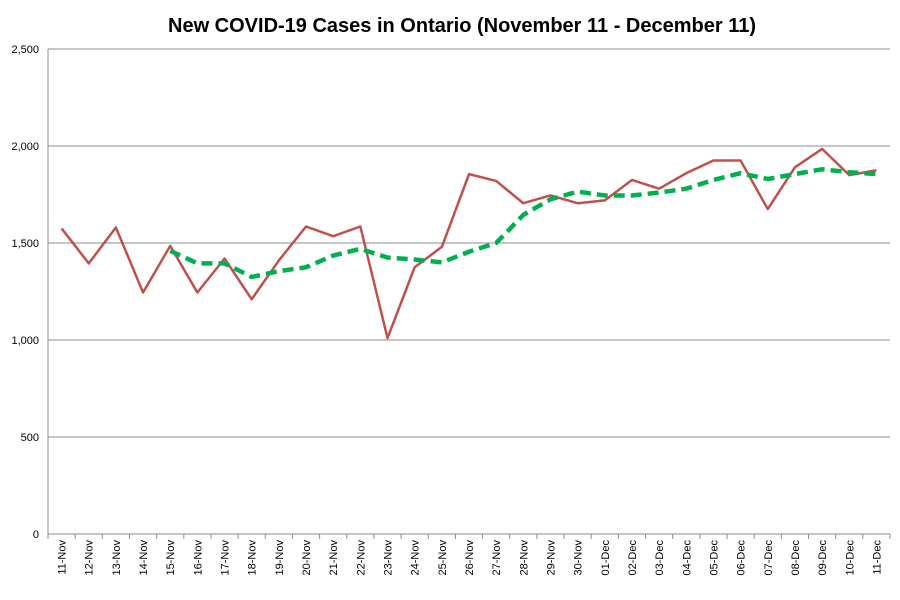 This screenshot has height=600, width=900. I want to click on x-tick-label: 10-Dec, so click(850, 558).